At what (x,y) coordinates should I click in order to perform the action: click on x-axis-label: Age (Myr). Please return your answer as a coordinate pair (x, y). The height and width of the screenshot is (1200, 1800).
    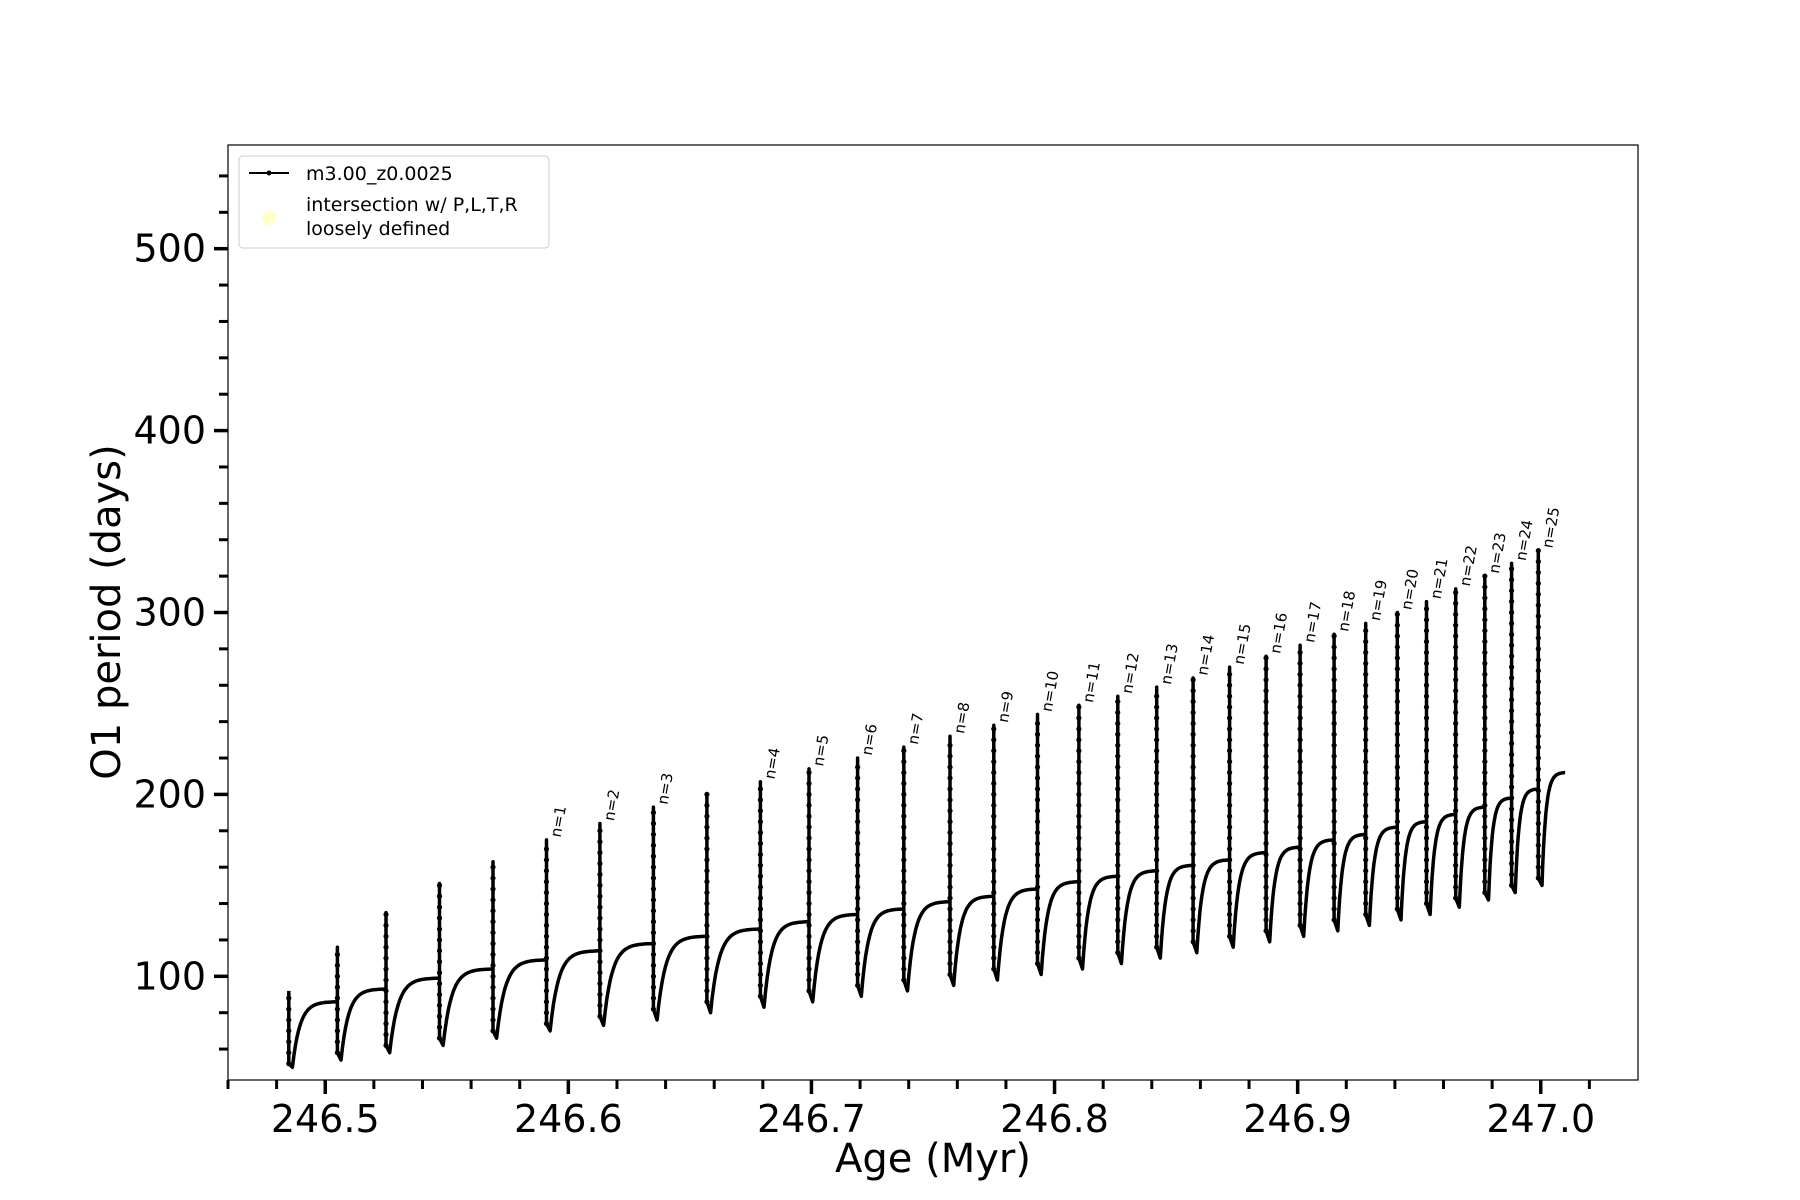
    Looking at the image, I should click on (933, 1159).